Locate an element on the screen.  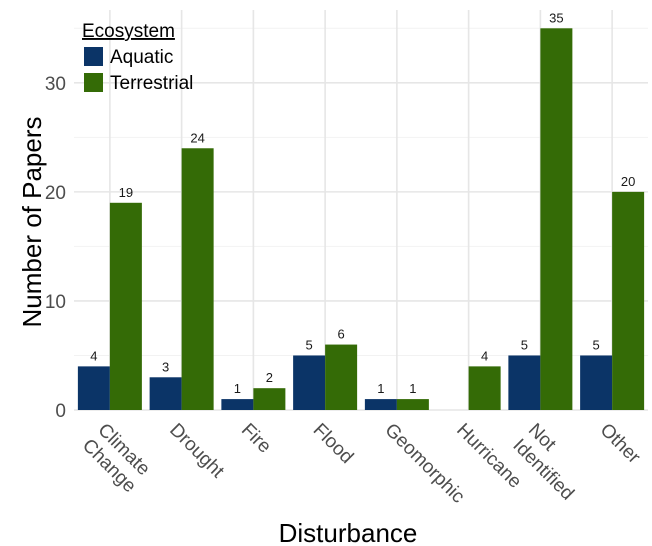
x-tick-label: Hurricane is located at coordinates (488, 456).